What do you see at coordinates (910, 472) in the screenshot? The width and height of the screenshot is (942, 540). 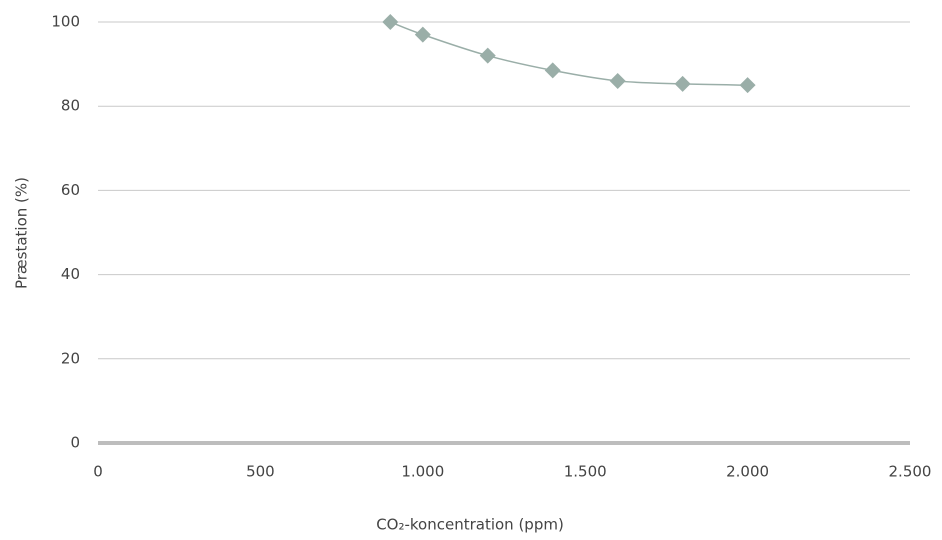 I see `x-tick-label: 2.500` at bounding box center [910, 472].